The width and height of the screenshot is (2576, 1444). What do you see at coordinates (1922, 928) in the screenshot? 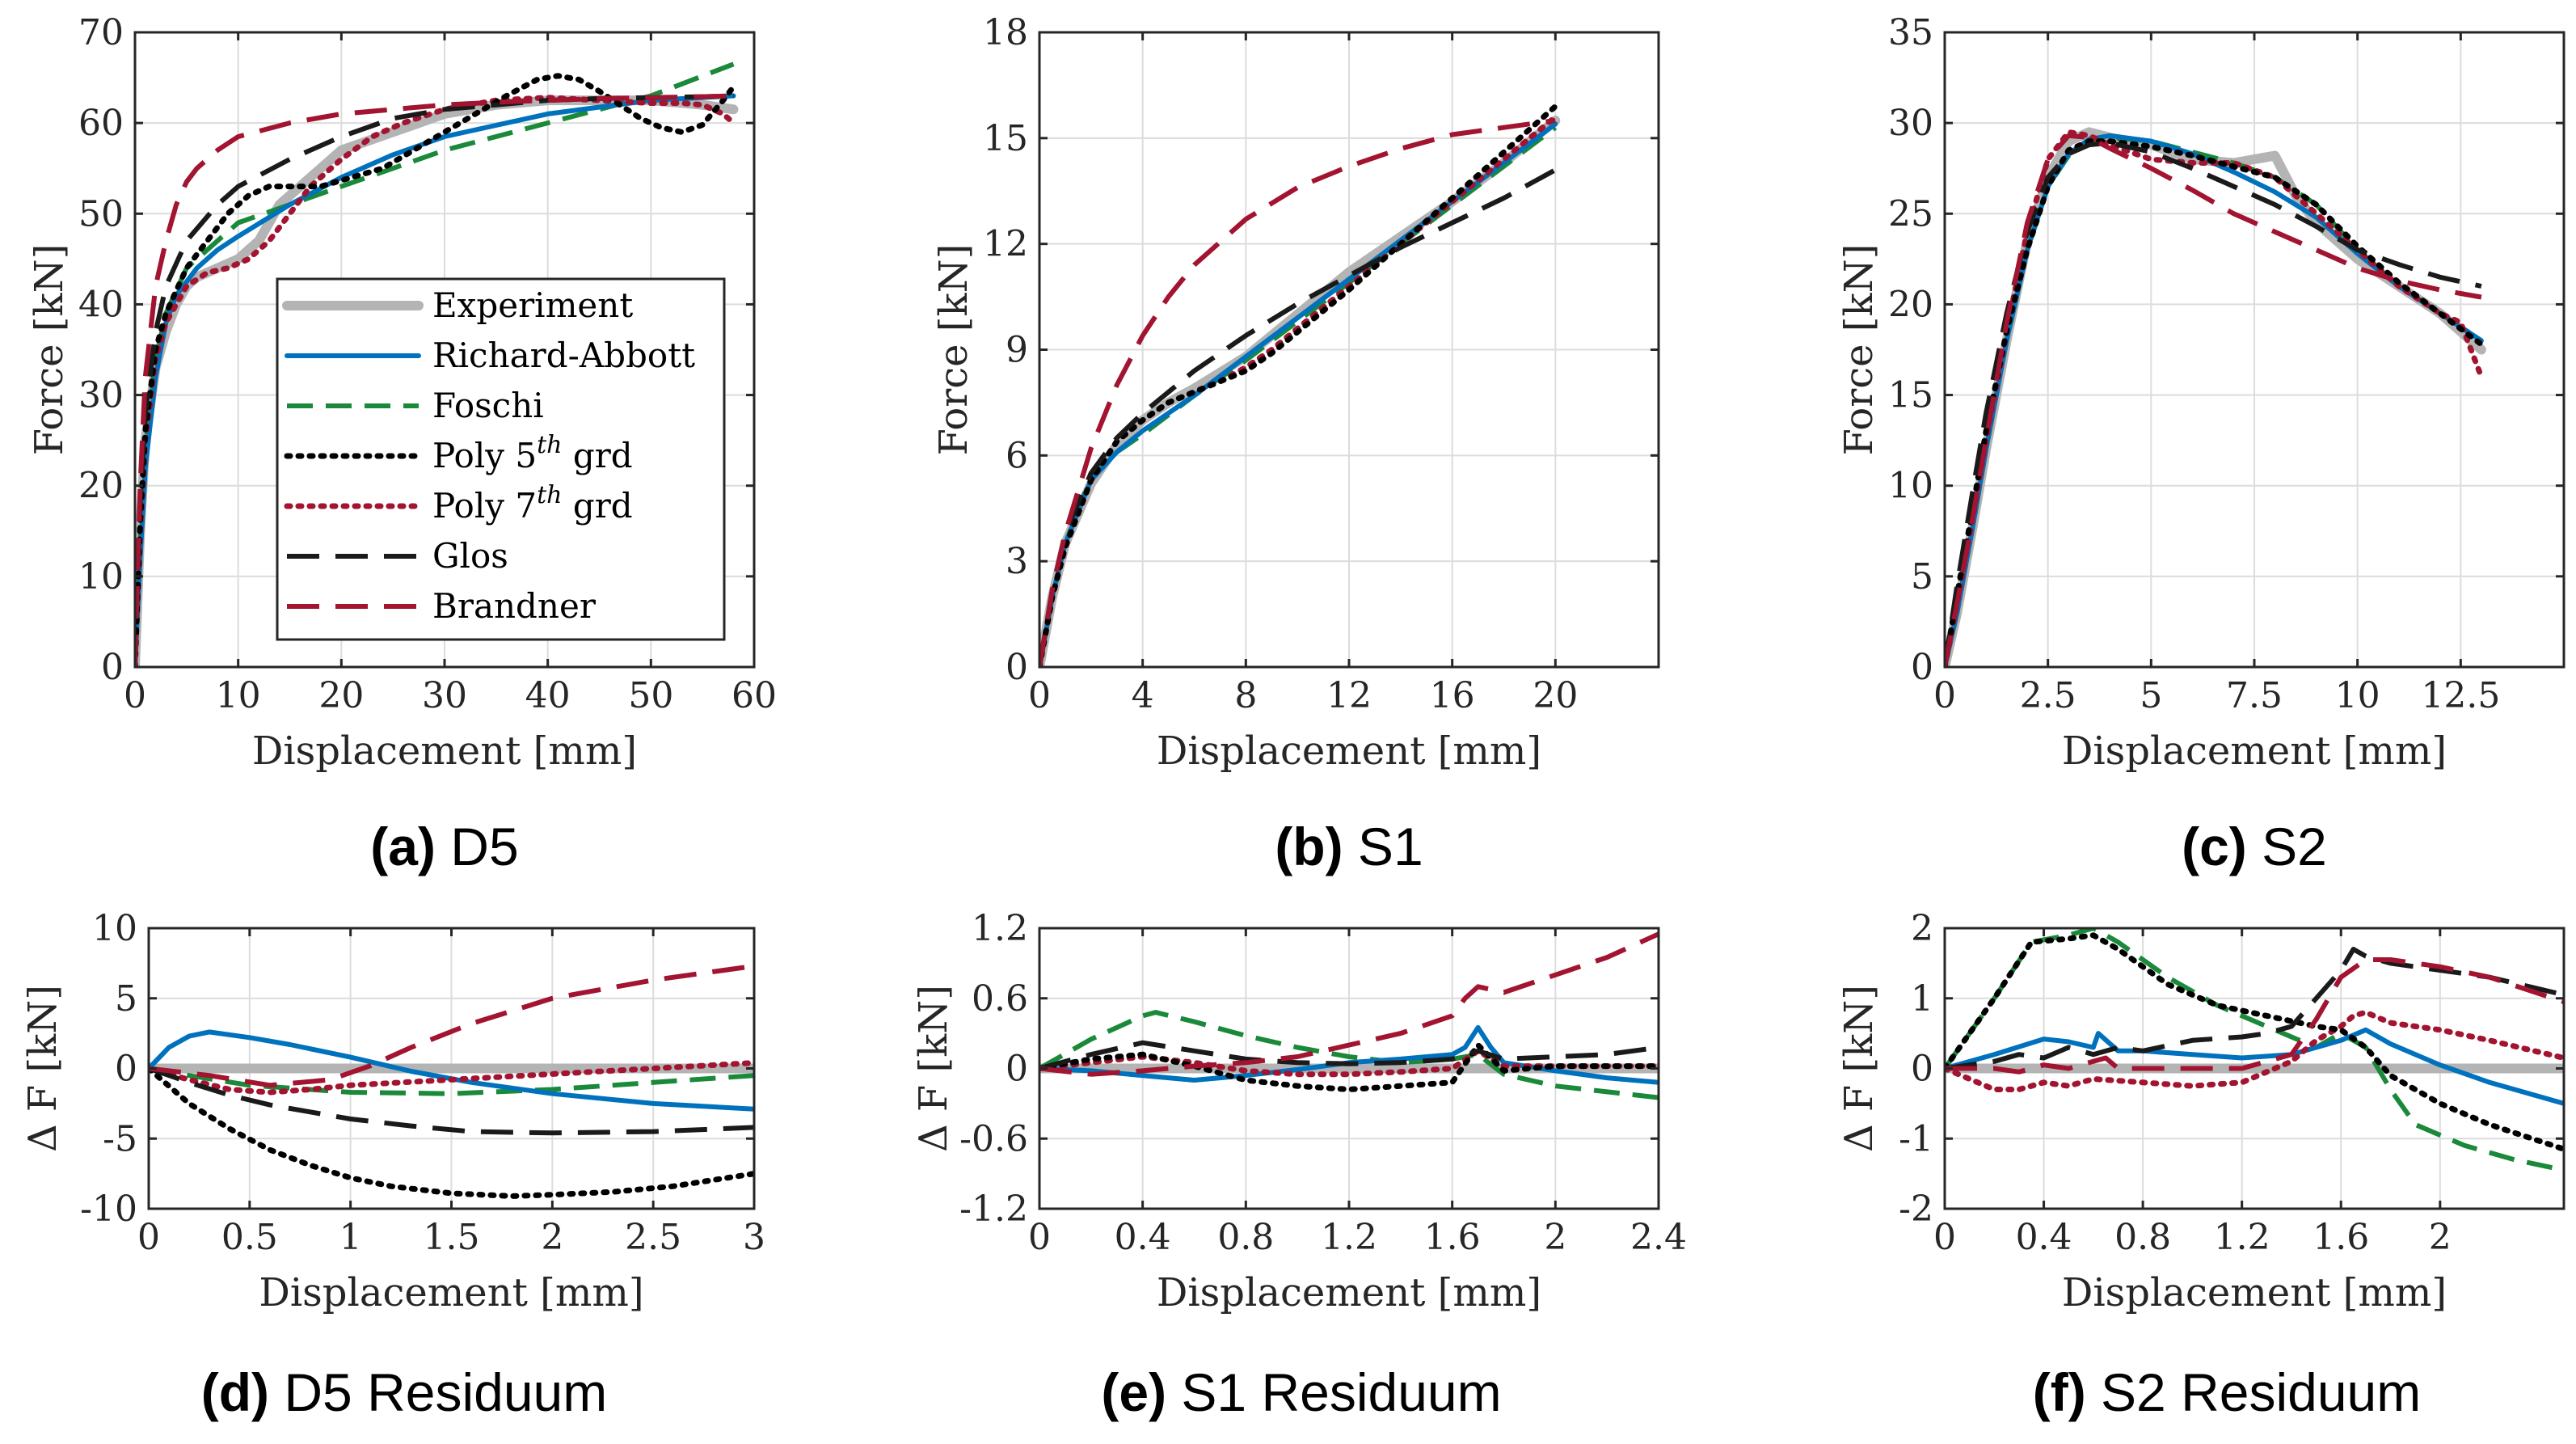
I see `y-tick-label: 2` at bounding box center [1922, 928].